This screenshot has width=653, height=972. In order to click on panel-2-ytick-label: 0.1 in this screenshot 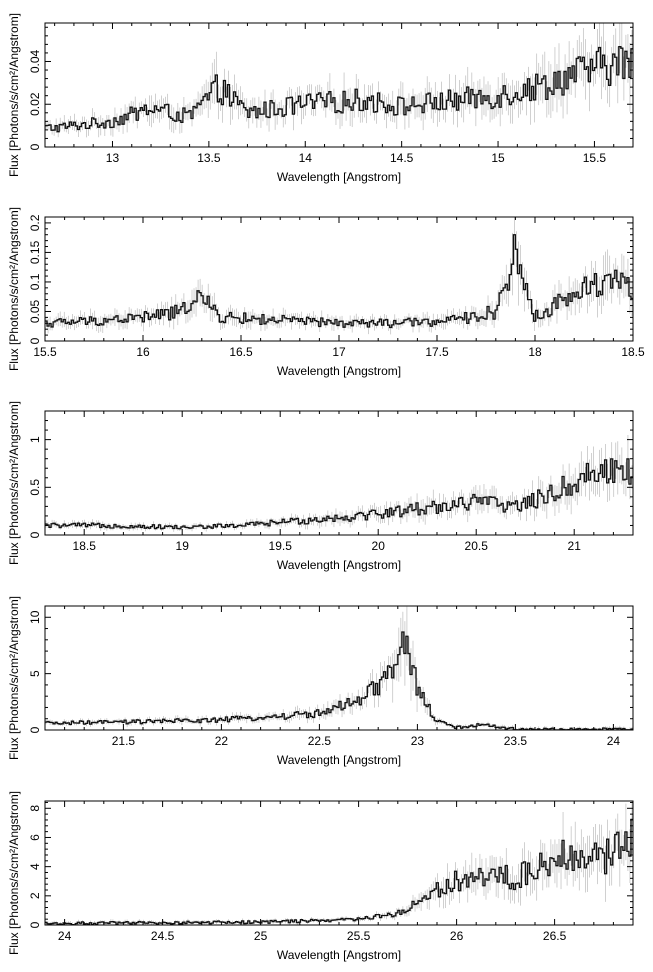, I will do `click(35, 281)`.